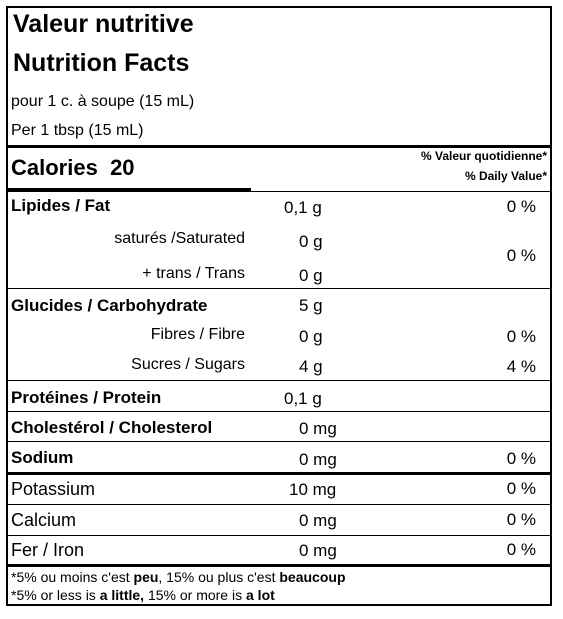 The height and width of the screenshot is (619, 563). What do you see at coordinates (303, 207) in the screenshot?
I see `nutrient-fat-amount: 0,1 g` at bounding box center [303, 207].